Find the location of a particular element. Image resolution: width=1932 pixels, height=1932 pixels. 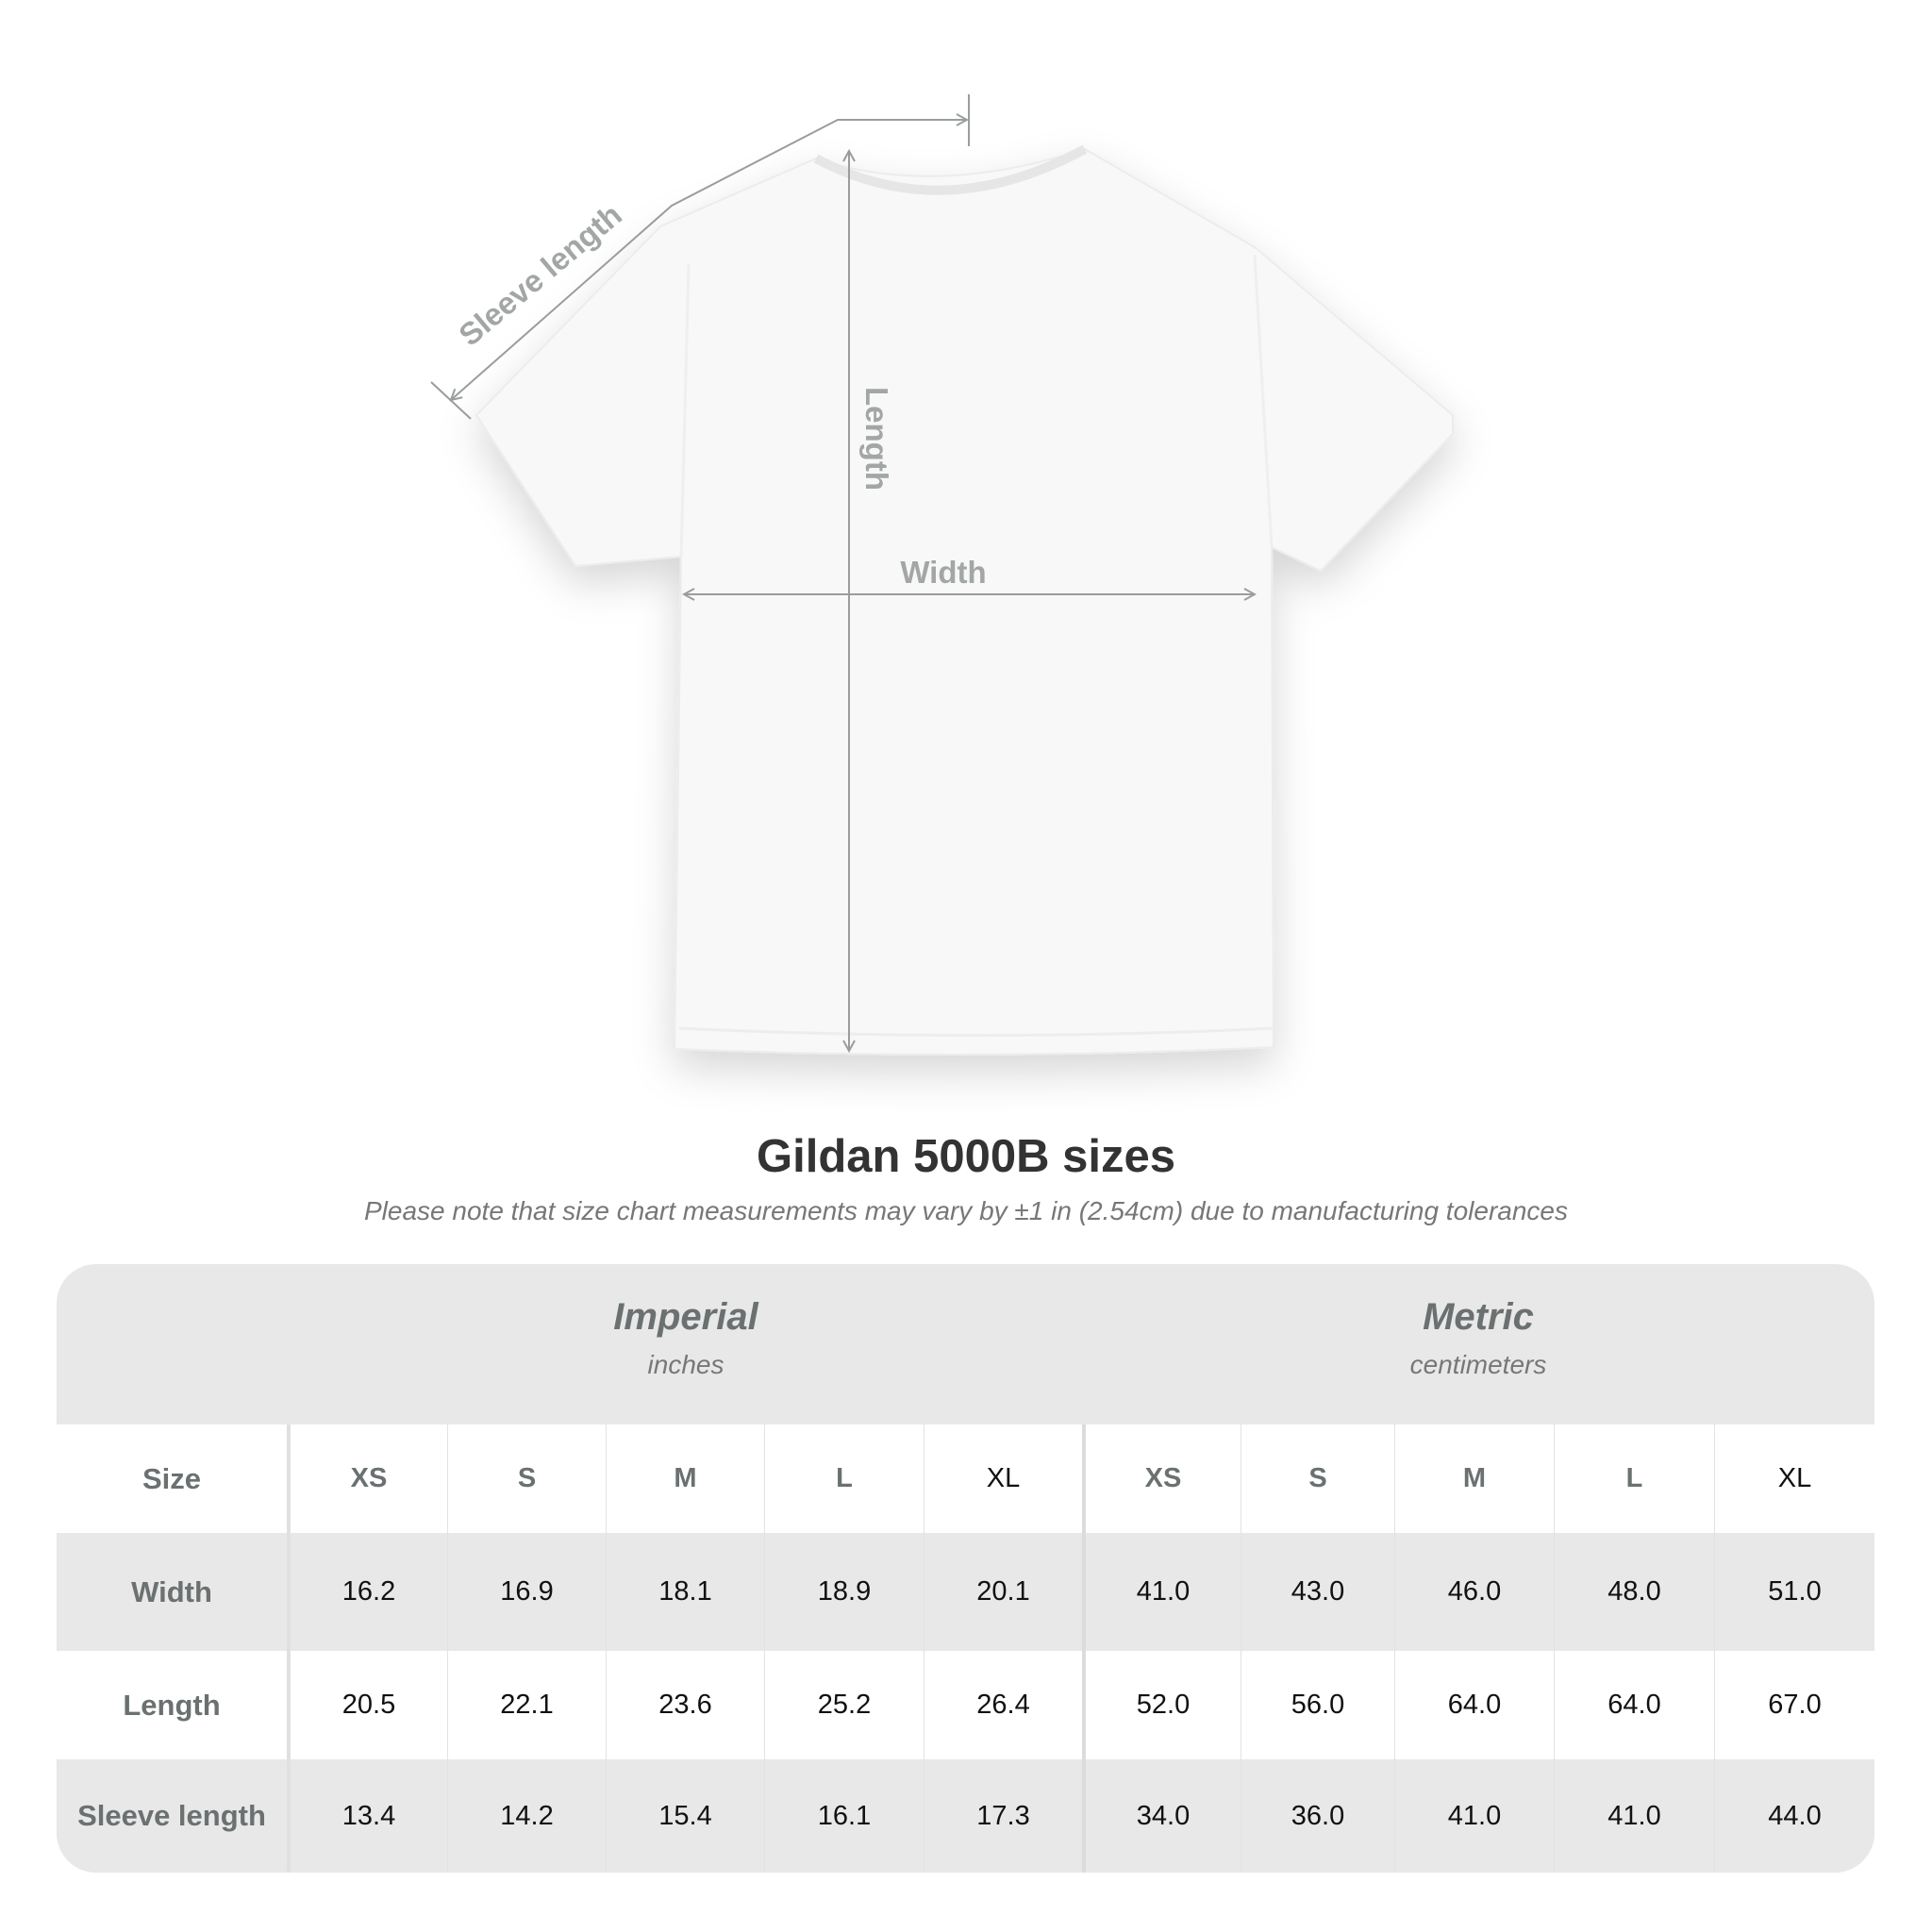

table-cell: 52.0 is located at coordinates (1162, 1705).